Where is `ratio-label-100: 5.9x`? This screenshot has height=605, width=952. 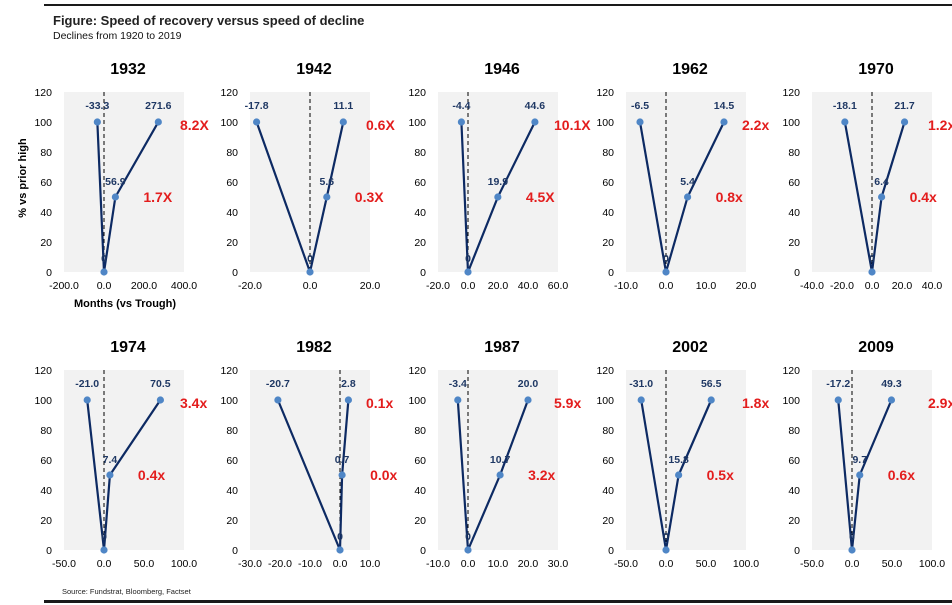 ratio-label-100: 5.9x is located at coordinates (567, 403).